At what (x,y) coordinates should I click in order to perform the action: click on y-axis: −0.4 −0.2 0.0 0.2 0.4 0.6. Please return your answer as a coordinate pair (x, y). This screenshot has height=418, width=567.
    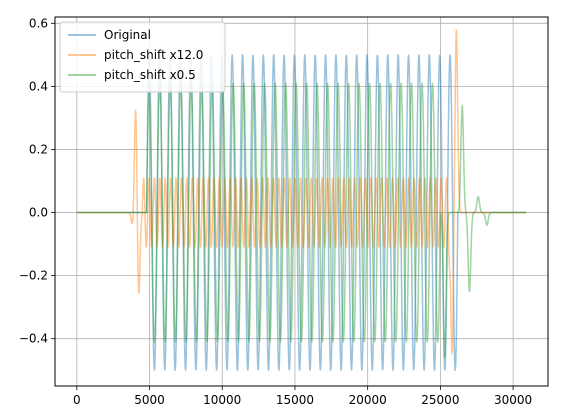
    Looking at the image, I should click on (37, 181).